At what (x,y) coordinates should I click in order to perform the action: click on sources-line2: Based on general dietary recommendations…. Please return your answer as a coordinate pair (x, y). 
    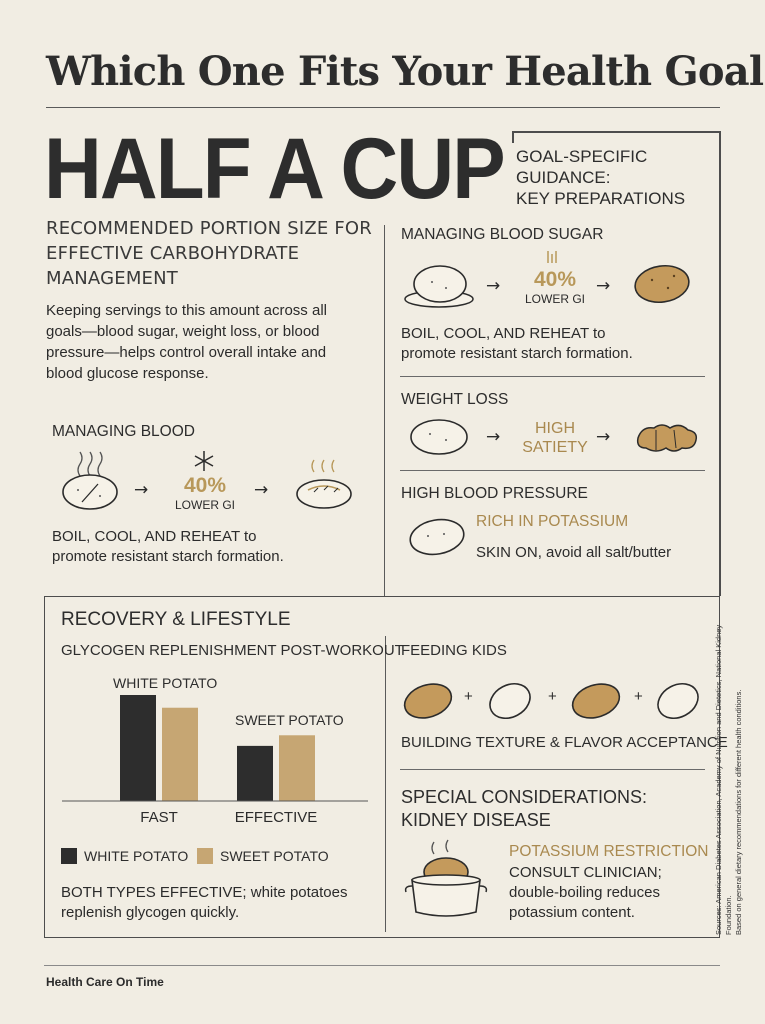
    Looking at the image, I should click on (738, 812).